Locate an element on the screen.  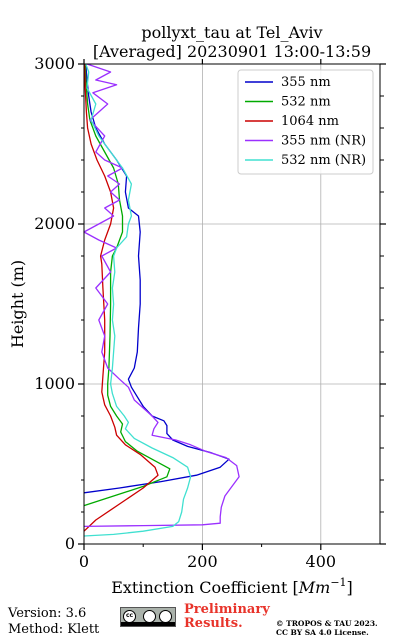
preliminary-line-2: Results. is located at coordinates (213, 623).